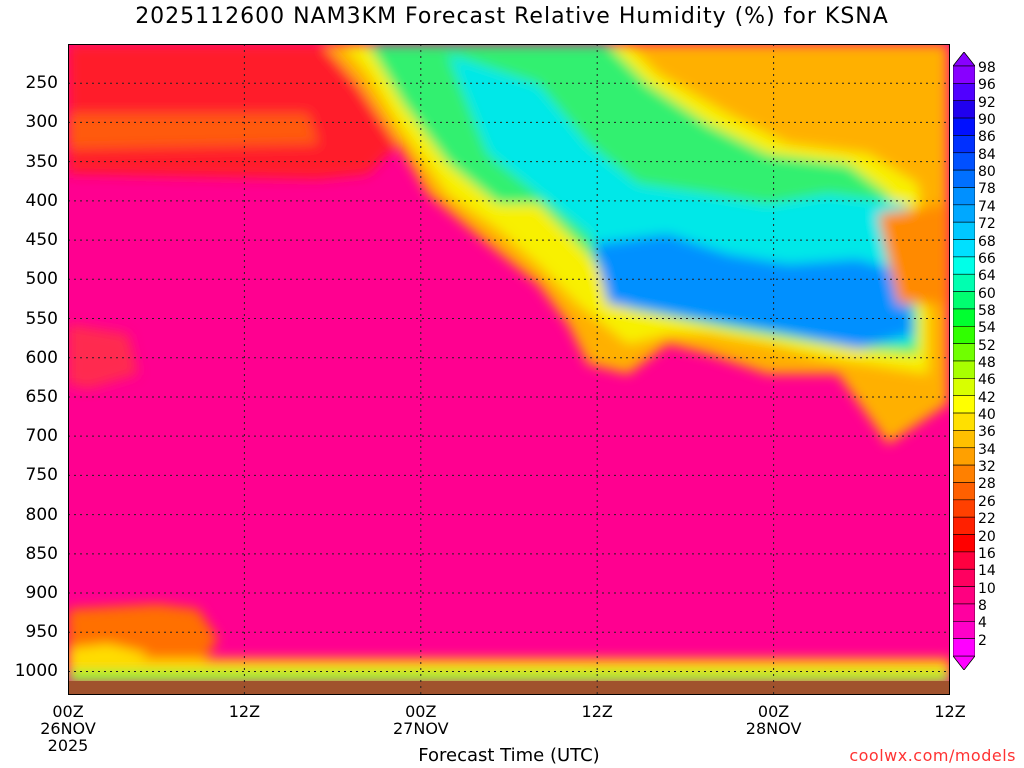 The width and height of the screenshot is (1024, 768). What do you see at coordinates (982, 640) in the screenshot?
I see `colorbar-label: 2` at bounding box center [982, 640].